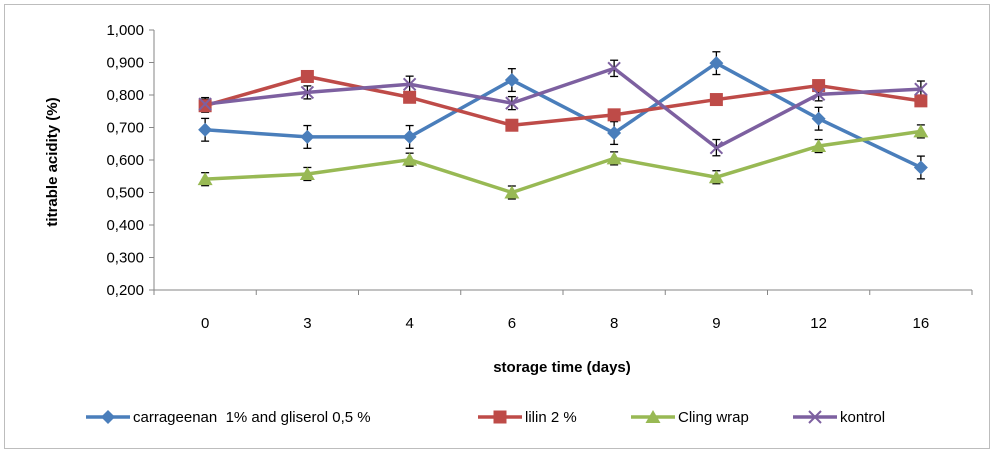 The width and height of the screenshot is (995, 454). Describe the element at coordinates (716, 323) in the screenshot. I see `x-tick-label: 9` at that location.